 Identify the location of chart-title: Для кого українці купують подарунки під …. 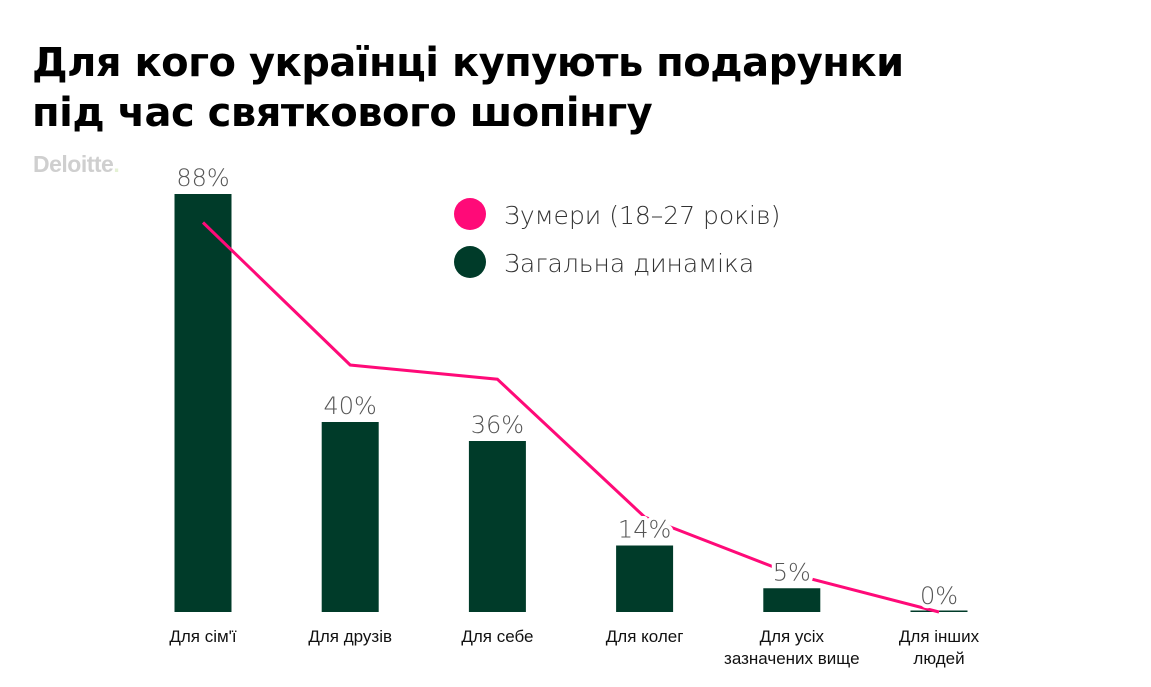
(468, 88).